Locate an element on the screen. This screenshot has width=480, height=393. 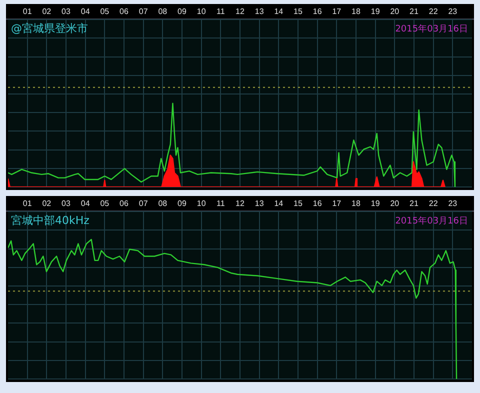
chart-title: 宮城中部40kHz is located at coordinates (50, 220).